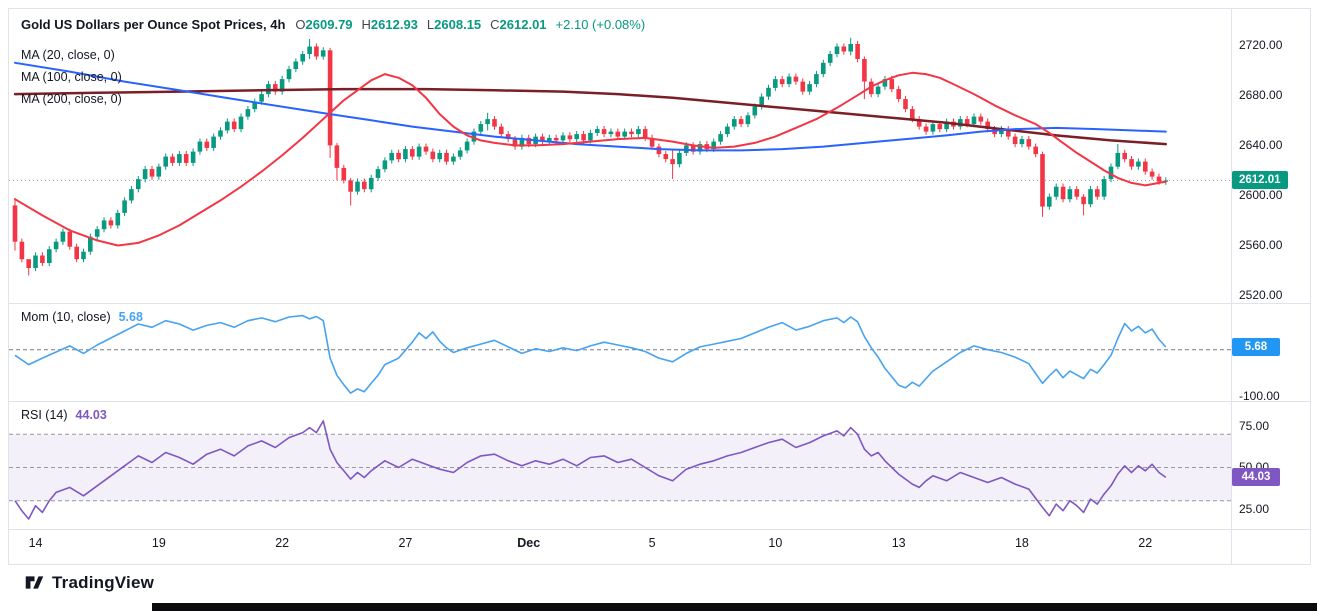  Describe the element at coordinates (1259, 396) in the screenshot. I see `momentum-tick-label: -100.00` at that location.